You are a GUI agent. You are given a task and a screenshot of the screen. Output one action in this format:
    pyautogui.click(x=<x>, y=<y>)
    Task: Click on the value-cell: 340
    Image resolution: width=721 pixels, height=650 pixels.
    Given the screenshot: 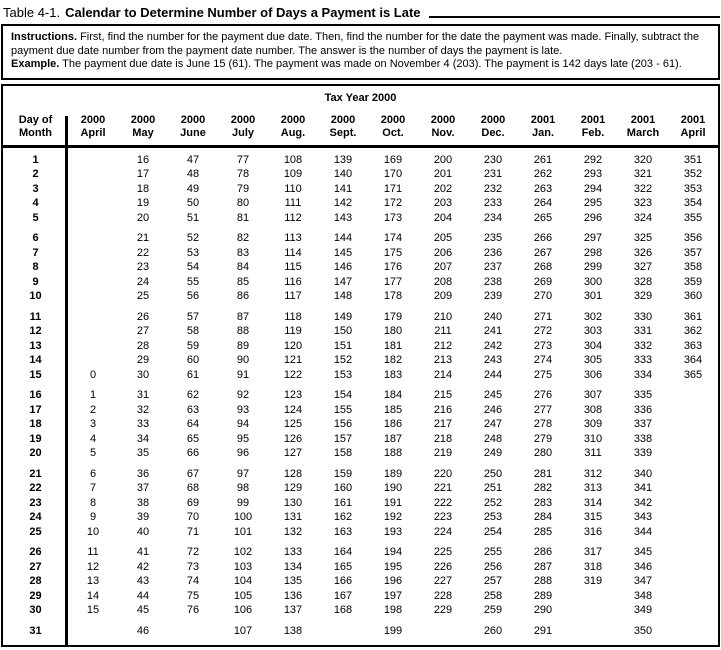 What is the action you would take?
    pyautogui.click(x=643, y=473)
    